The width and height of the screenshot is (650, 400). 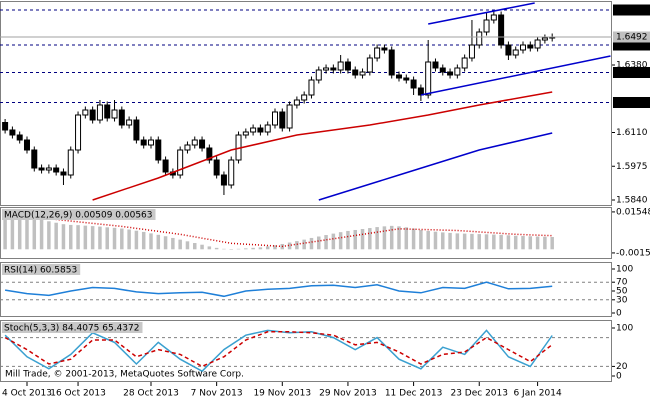 I want to click on x-tick-label: 4 Oct 2013, so click(x=27, y=394).